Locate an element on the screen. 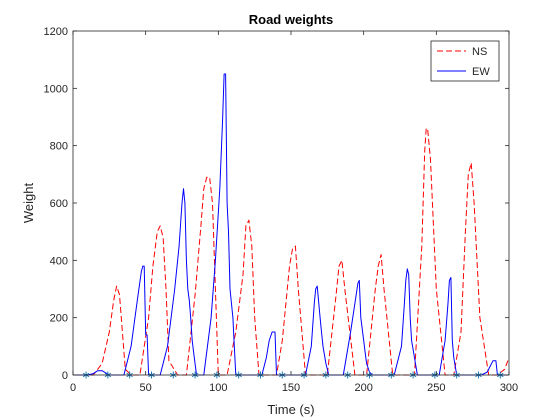 This screenshot has width=560, height=420. x-tick-label: 250 is located at coordinates (436, 388).